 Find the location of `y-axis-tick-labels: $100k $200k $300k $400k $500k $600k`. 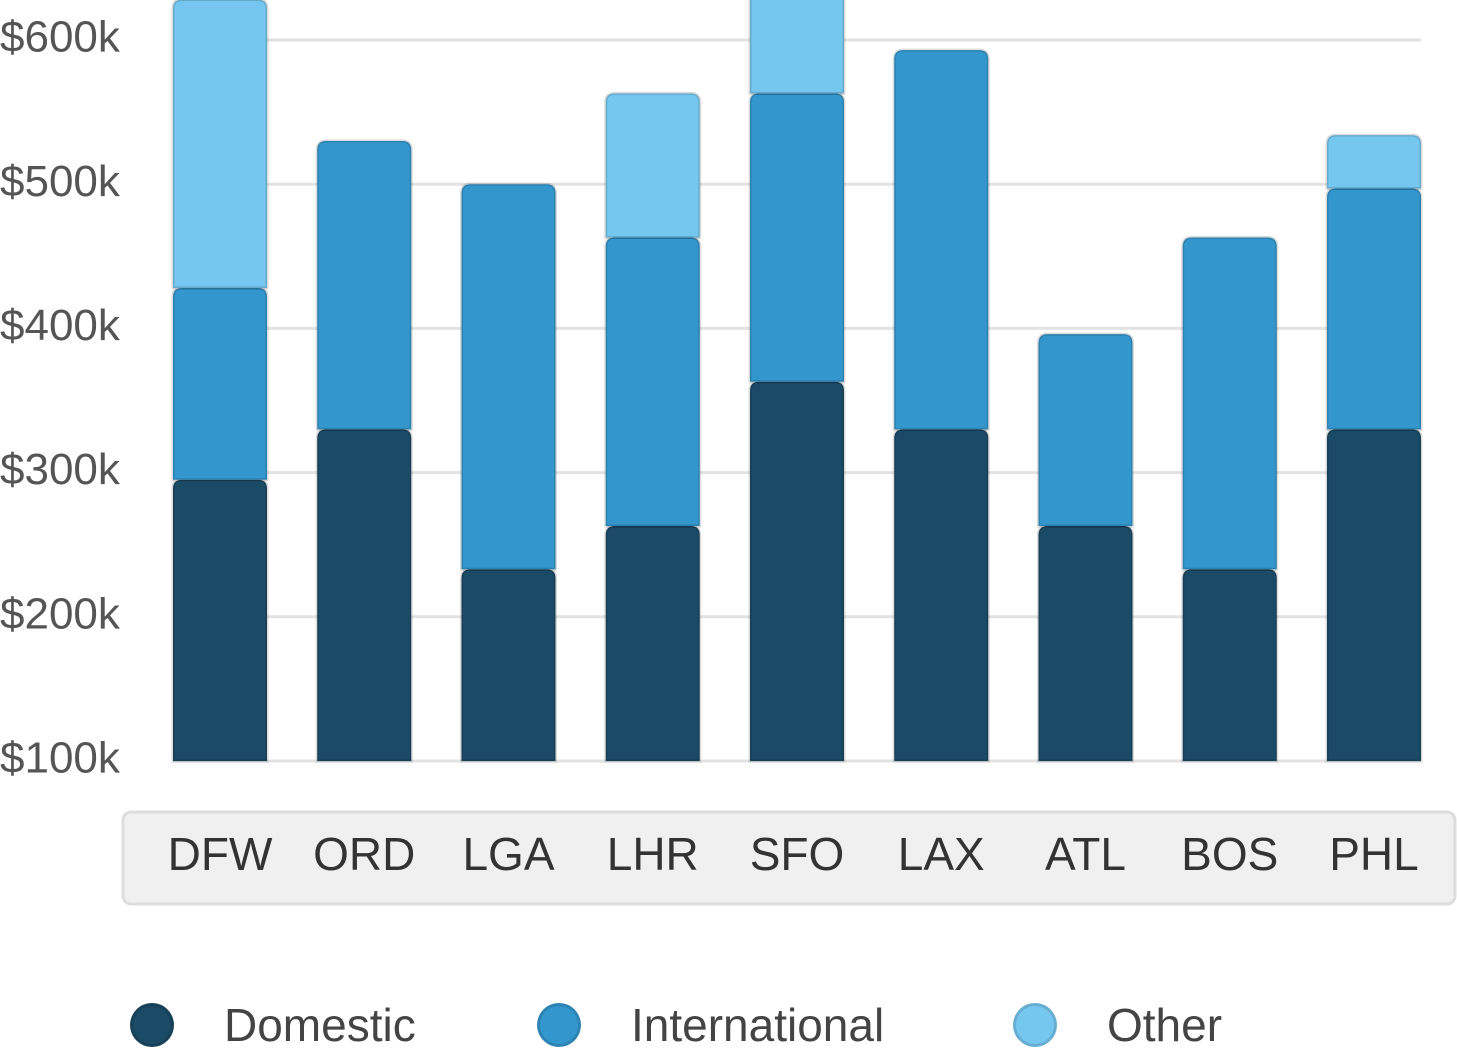

y-axis-tick-labels: $100k $200k $300k $400k $500k $600k is located at coordinates (60, 398).